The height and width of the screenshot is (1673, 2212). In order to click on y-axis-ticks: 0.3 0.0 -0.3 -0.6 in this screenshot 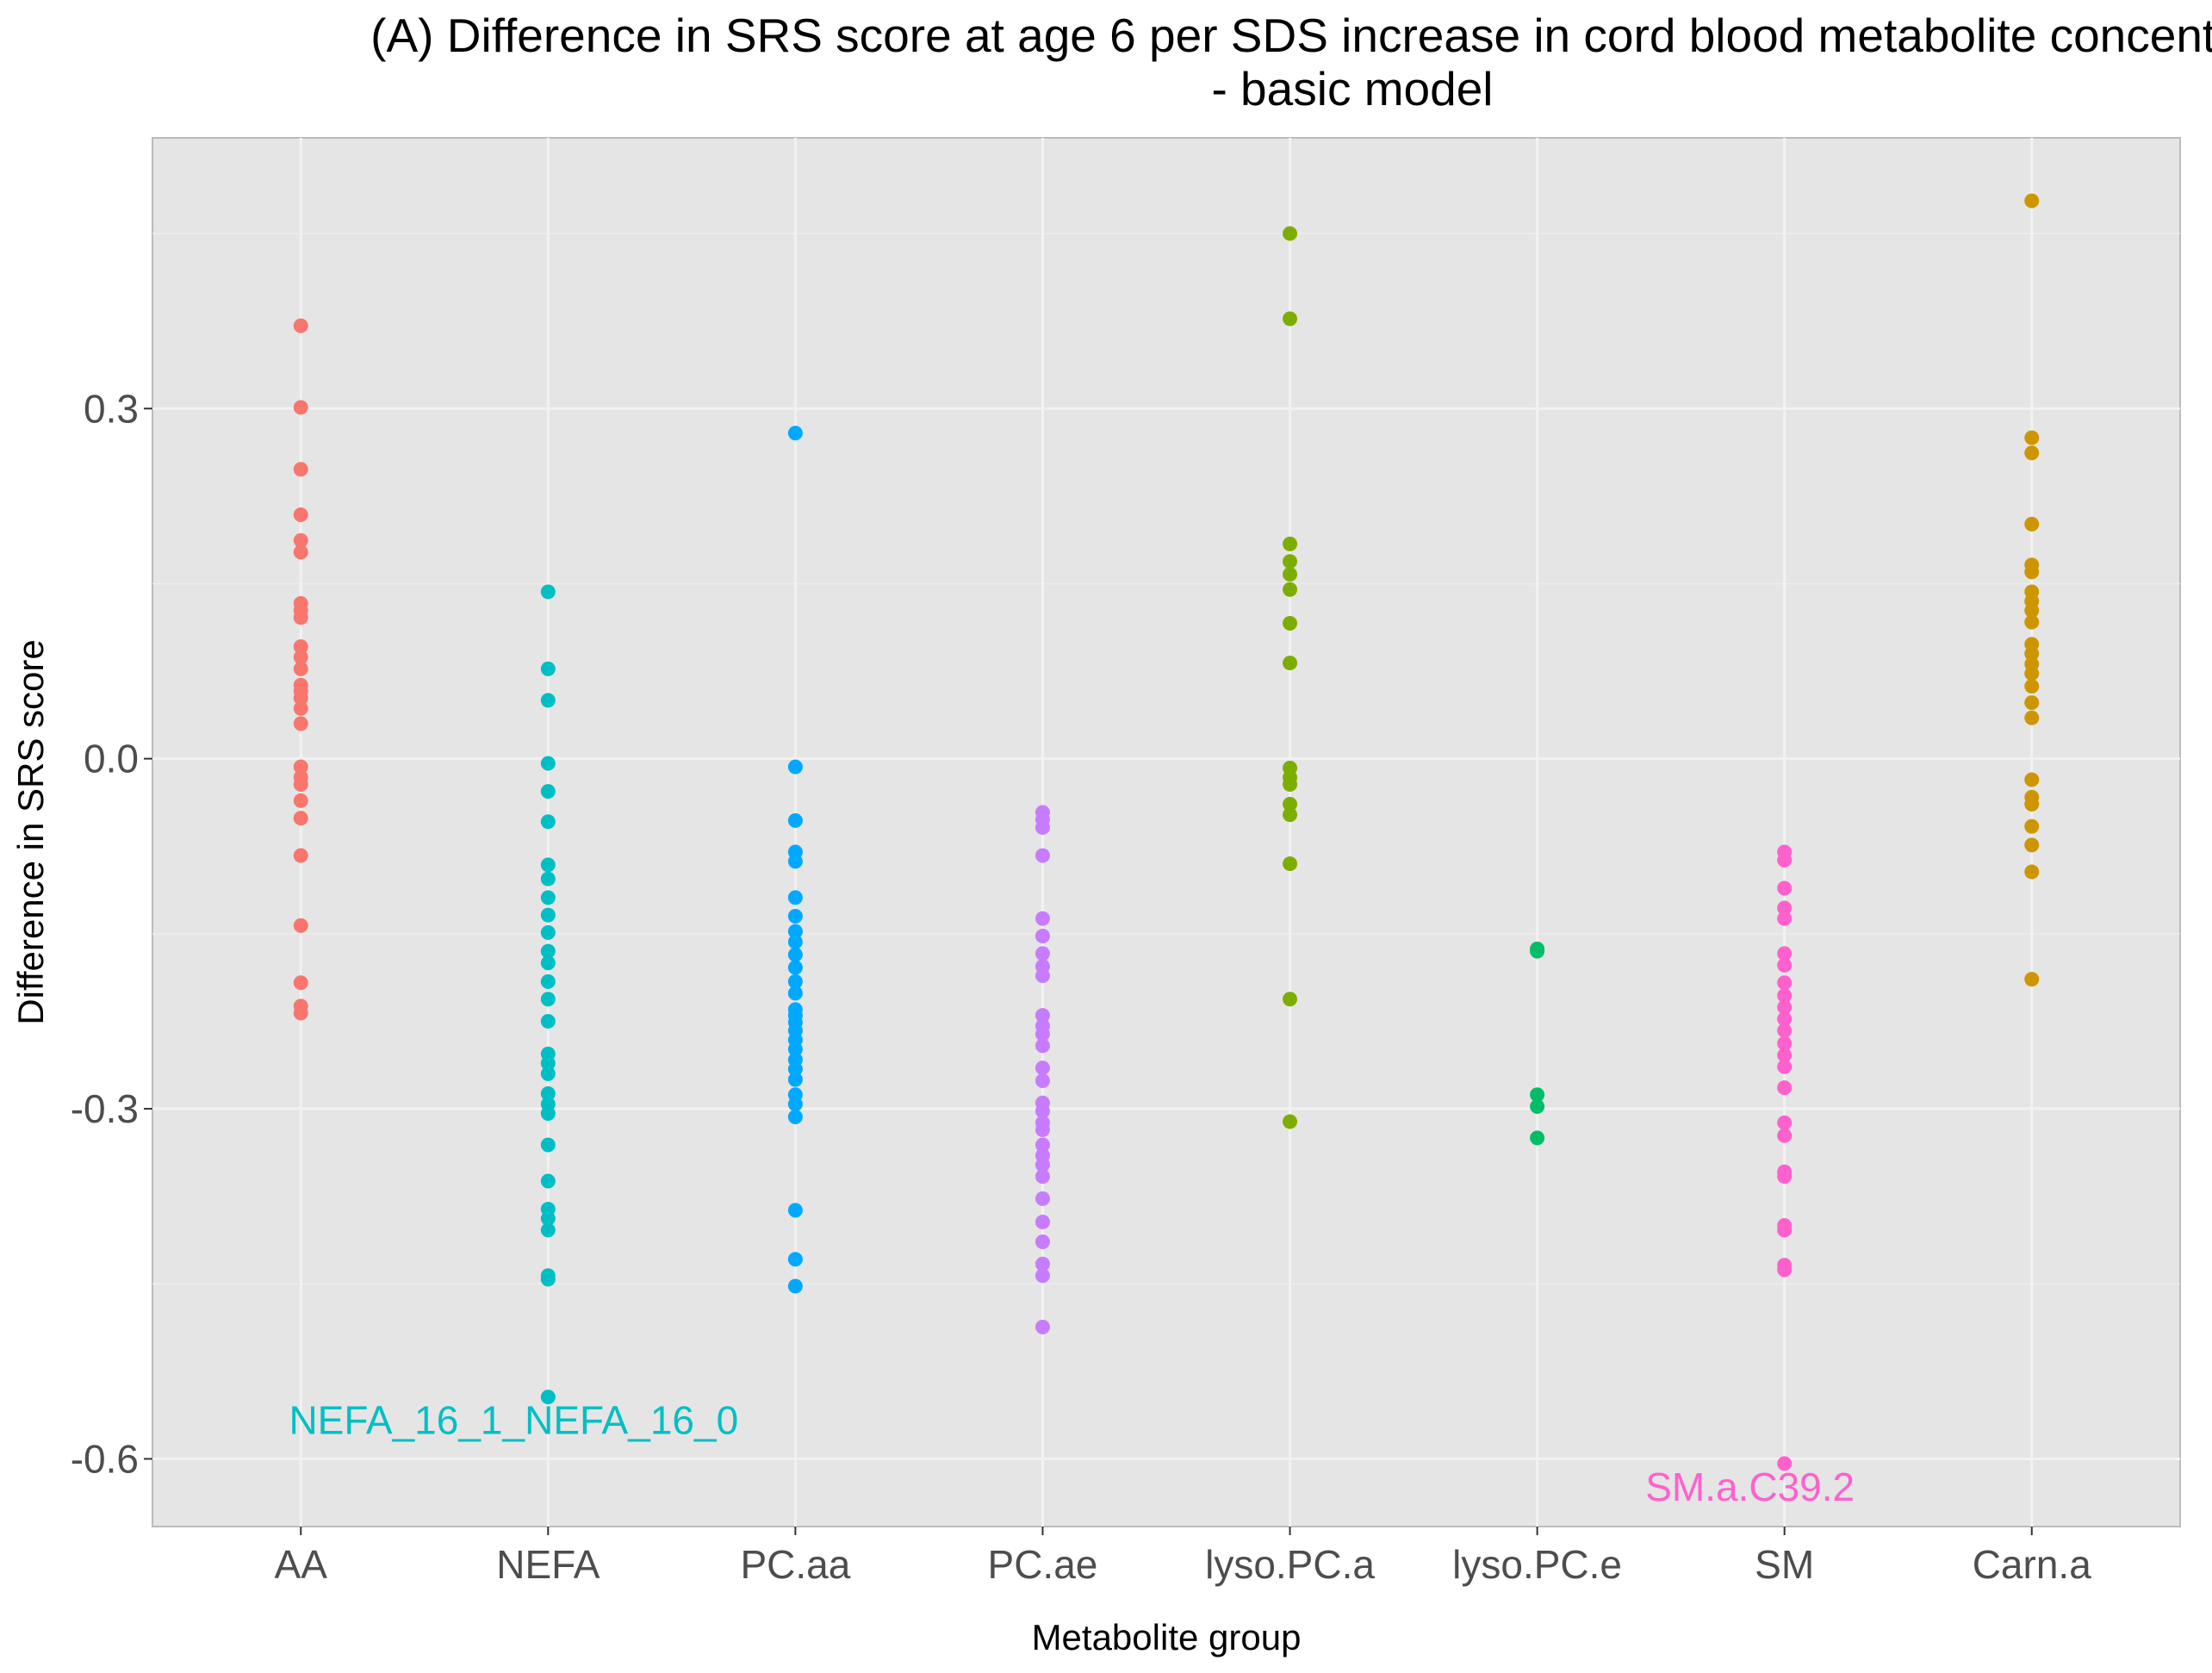, I will do `click(111, 933)`.